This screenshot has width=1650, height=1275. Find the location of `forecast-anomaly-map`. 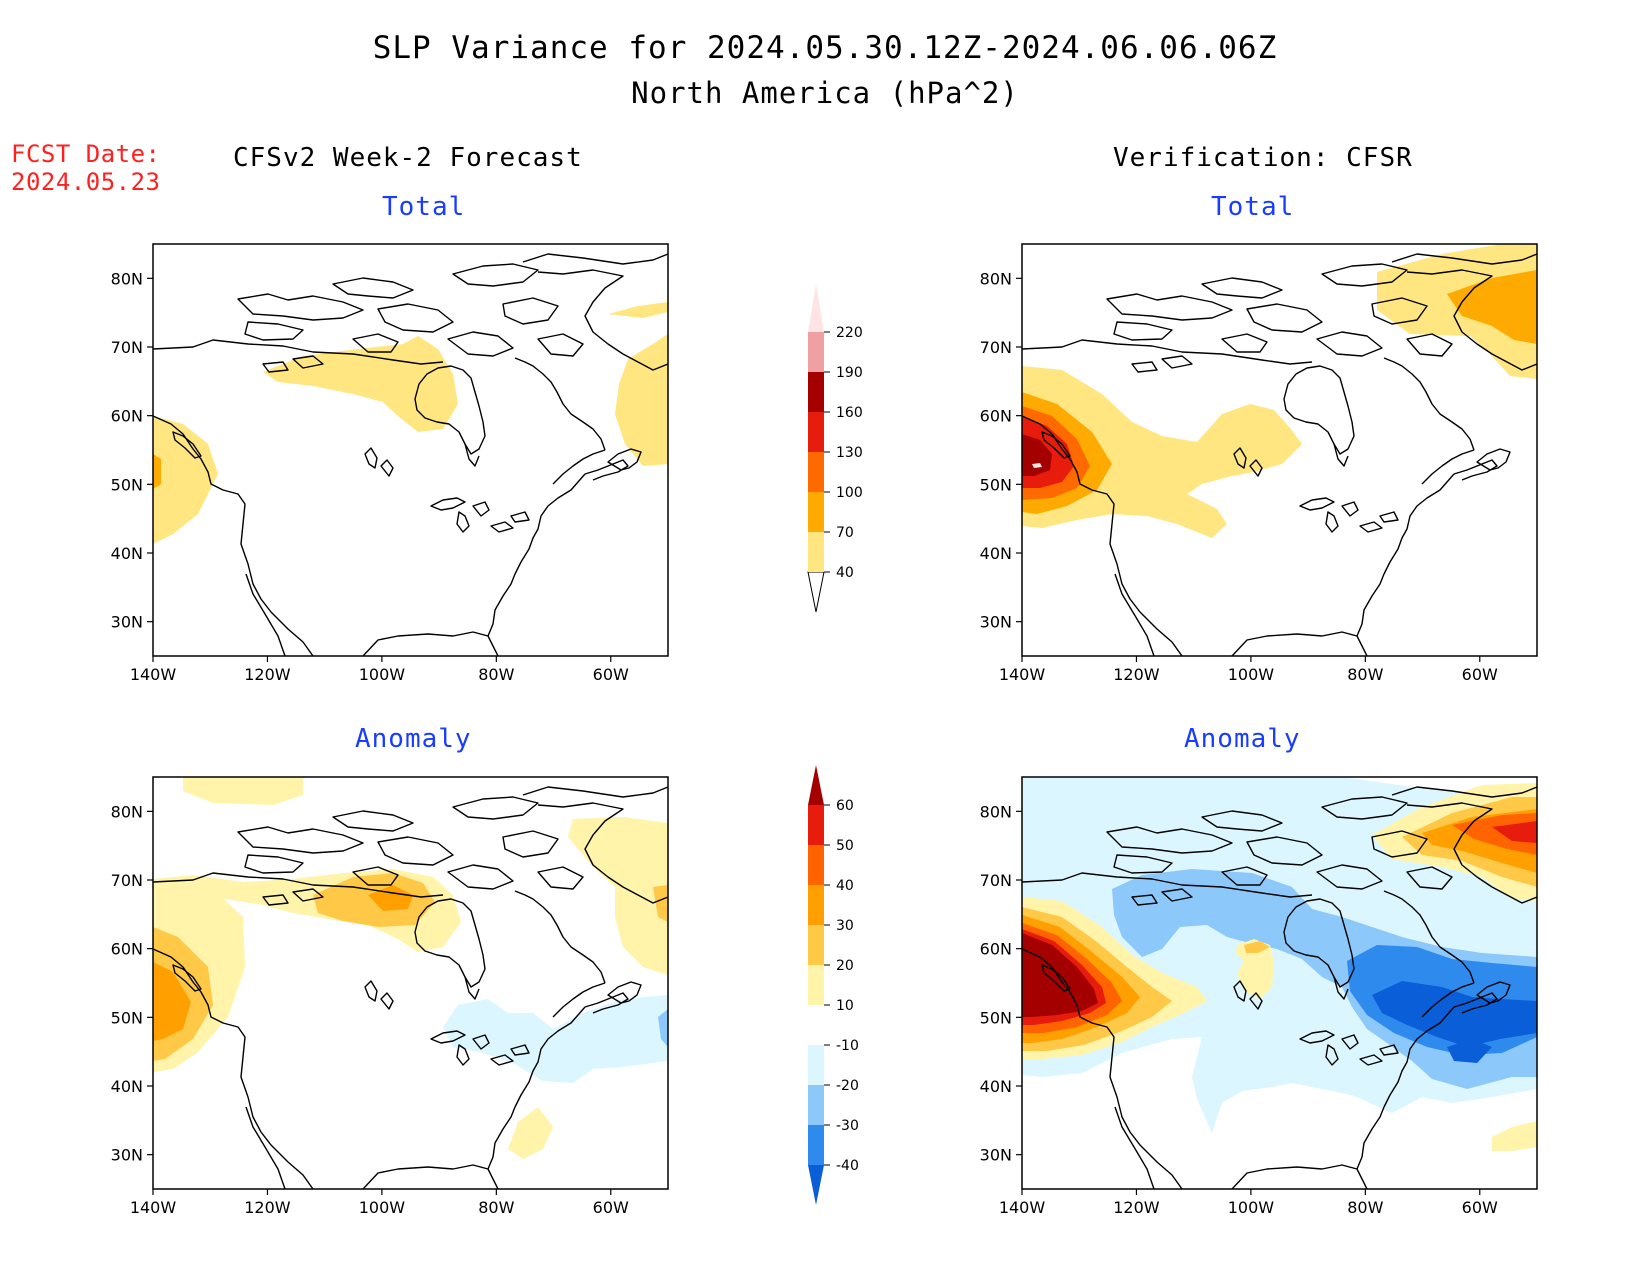

forecast-anomaly-map is located at coordinates (410, 983).